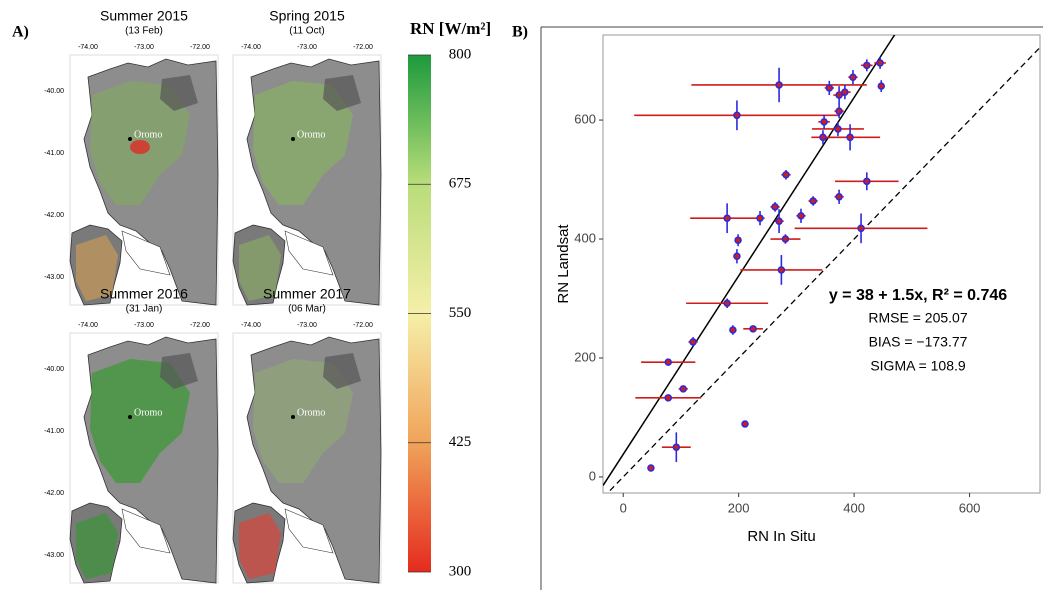 Image resolution: width=1043 pixels, height=590 pixels. What do you see at coordinates (460, 313) in the screenshot?
I see `colorbar-tick-label: 550` at bounding box center [460, 313].